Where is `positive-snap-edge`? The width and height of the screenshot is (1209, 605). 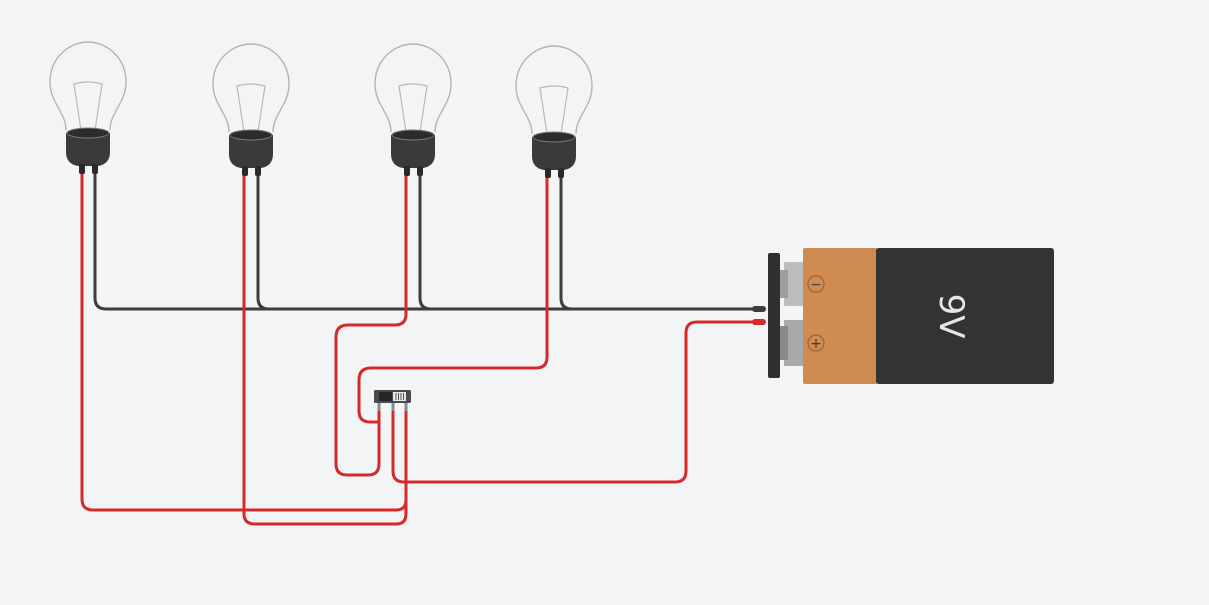
positive-snap-edge is located at coordinates (784, 343).